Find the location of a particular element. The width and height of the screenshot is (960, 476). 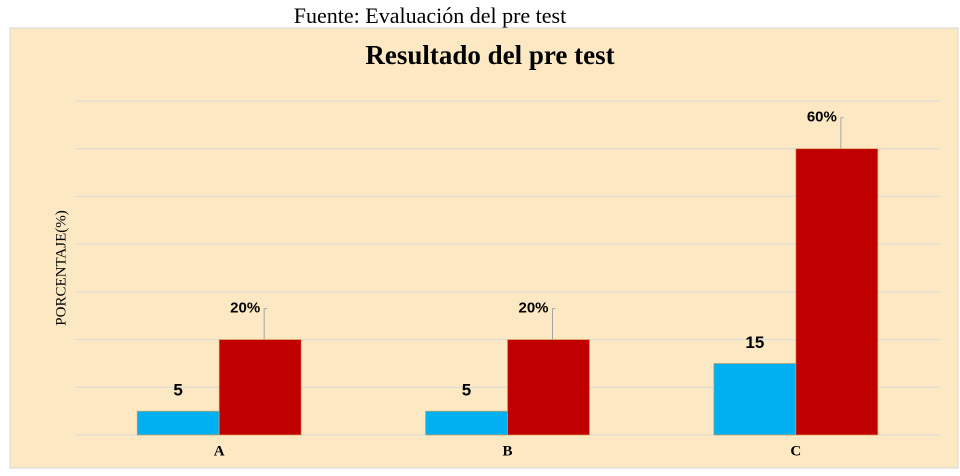

y-axis-label: PORCENTAJE(%) is located at coordinates (61, 267).